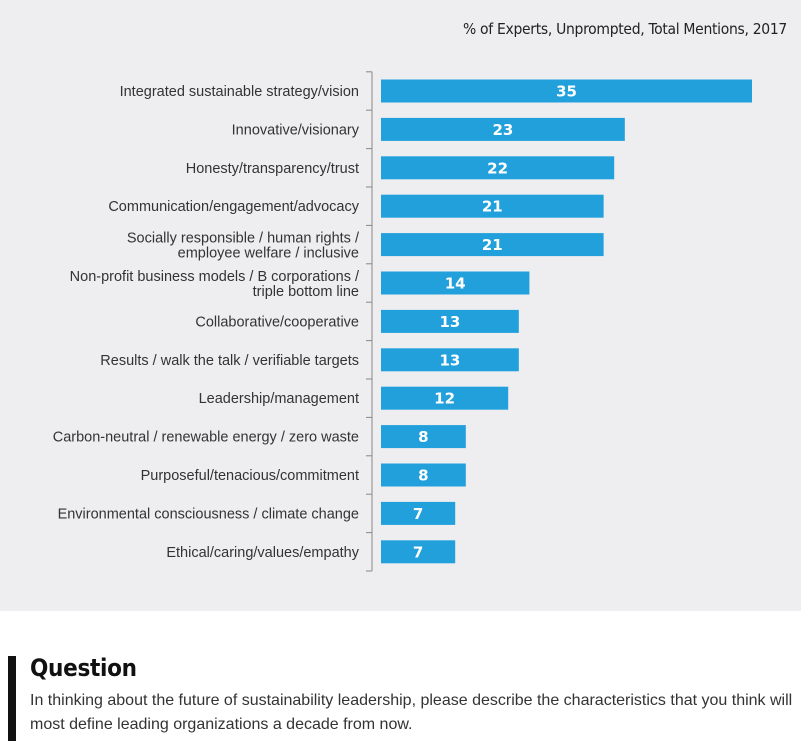 The height and width of the screenshot is (741, 801). Describe the element at coordinates (277, 322) in the screenshot. I see `category-label: Collaborative/cooperative` at that location.